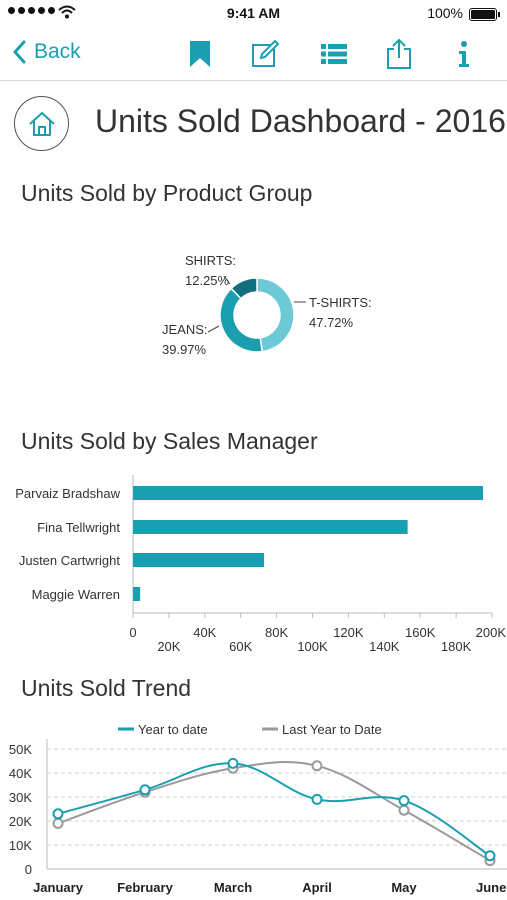 This screenshot has width=507, height=900. What do you see at coordinates (464, 54) in the screenshot?
I see `info-icon` at bounding box center [464, 54].